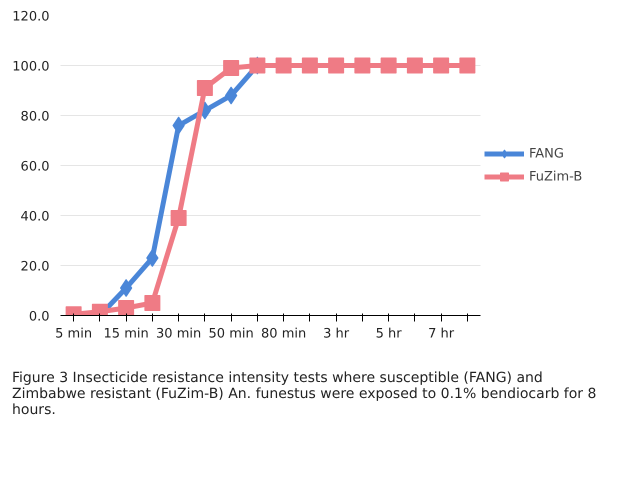  I want to click on legend-label: FuZim-B, so click(555, 176).